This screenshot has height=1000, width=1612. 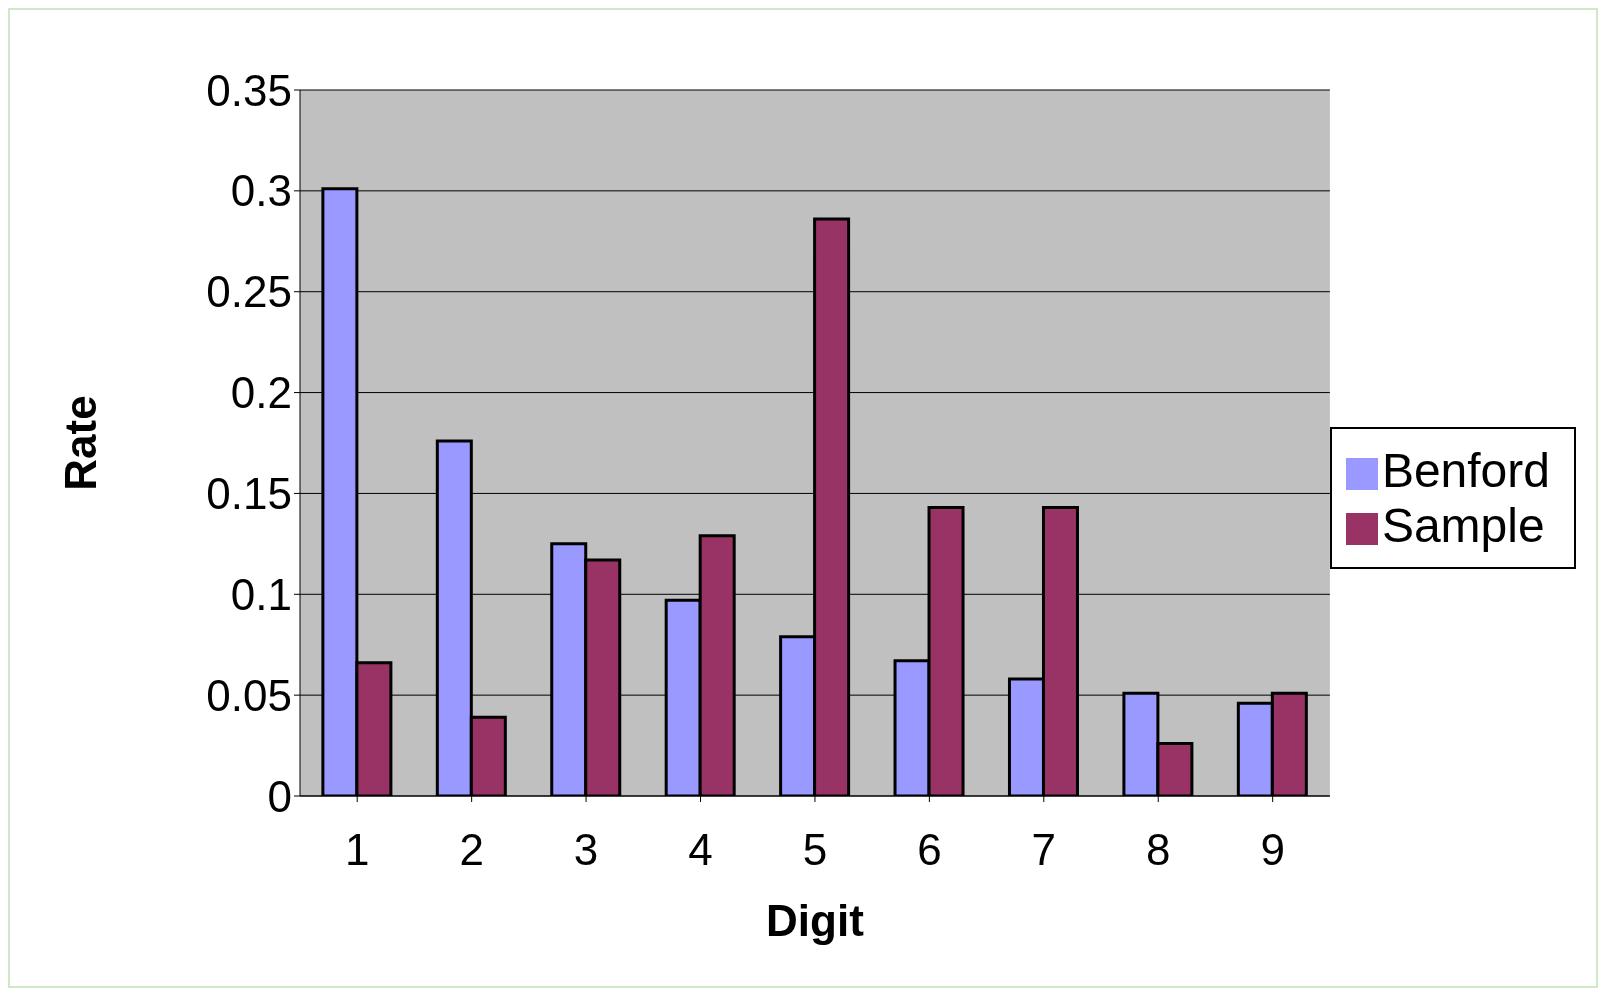 What do you see at coordinates (586, 850) in the screenshot?
I see `x-tick-label: 3` at bounding box center [586, 850].